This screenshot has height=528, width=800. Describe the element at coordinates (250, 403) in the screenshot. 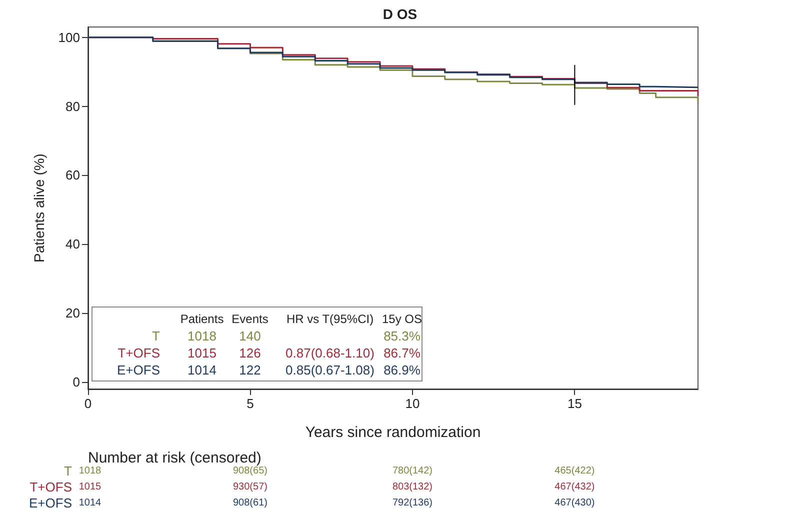

I see `x-tick-label: 5` at that location.